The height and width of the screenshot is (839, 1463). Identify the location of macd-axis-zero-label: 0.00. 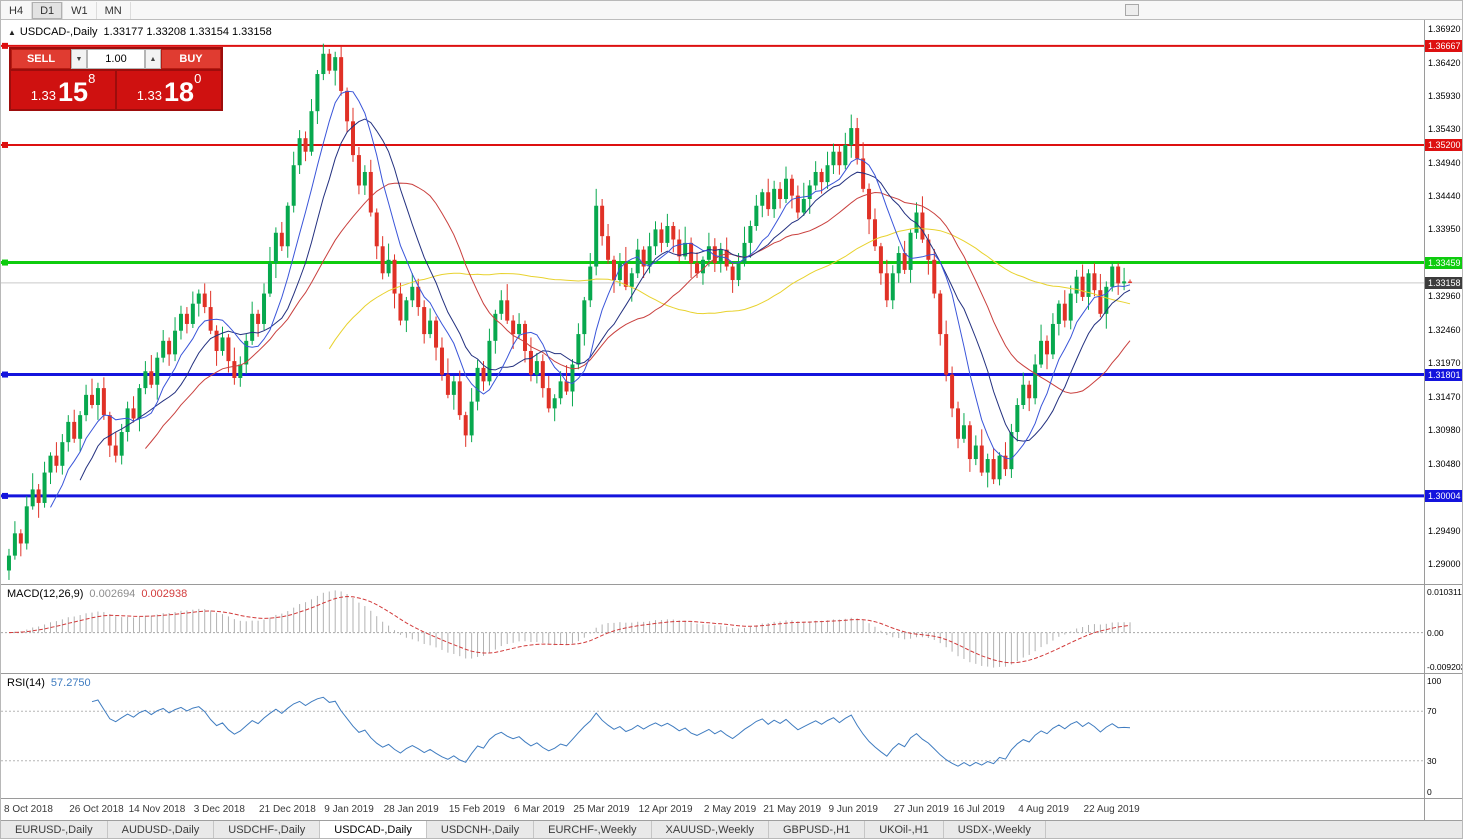
(1435, 632).